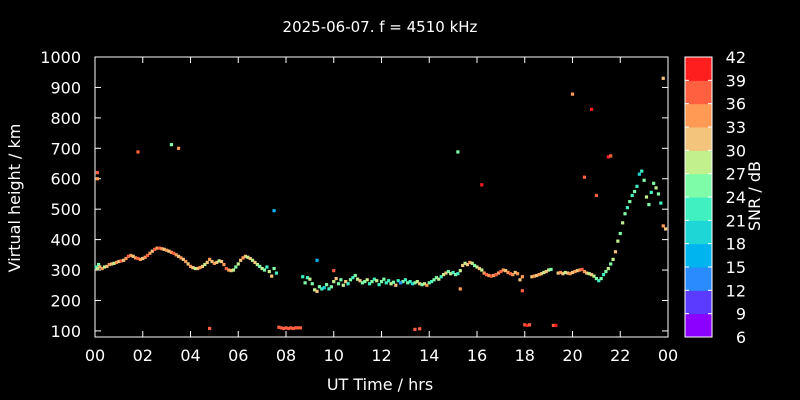  I want to click on y-tick-label: 600, so click(65, 179).